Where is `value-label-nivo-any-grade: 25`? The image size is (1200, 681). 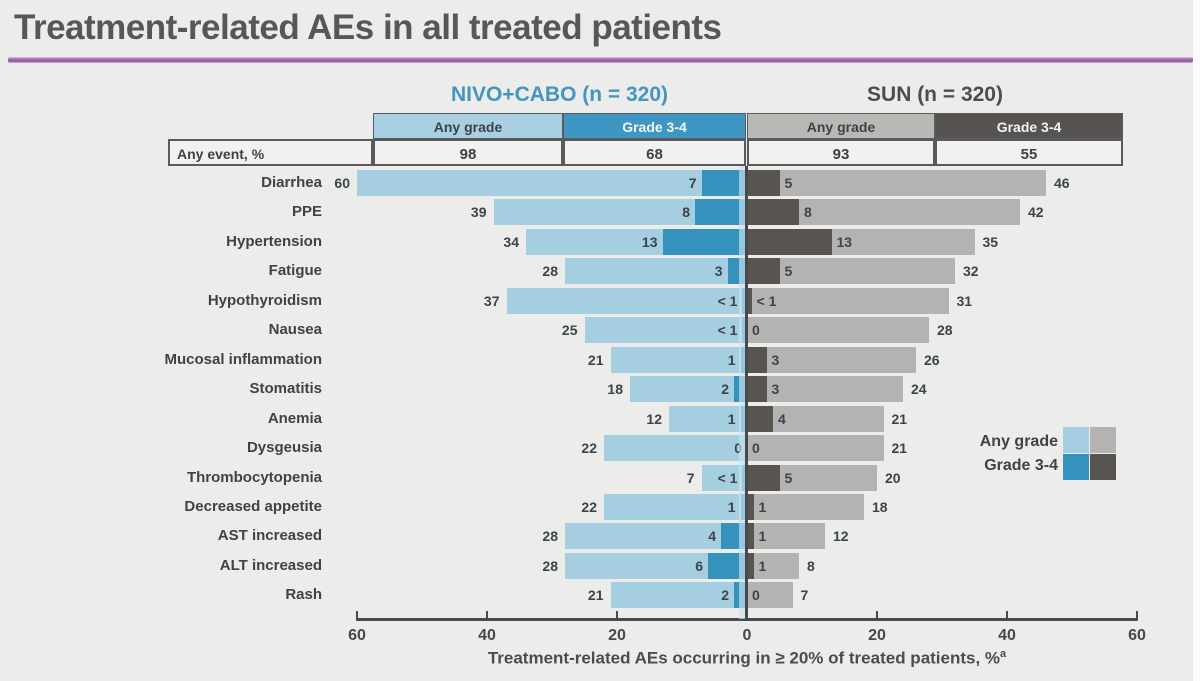 value-label-nivo-any-grade: 25 is located at coordinates (569, 330).